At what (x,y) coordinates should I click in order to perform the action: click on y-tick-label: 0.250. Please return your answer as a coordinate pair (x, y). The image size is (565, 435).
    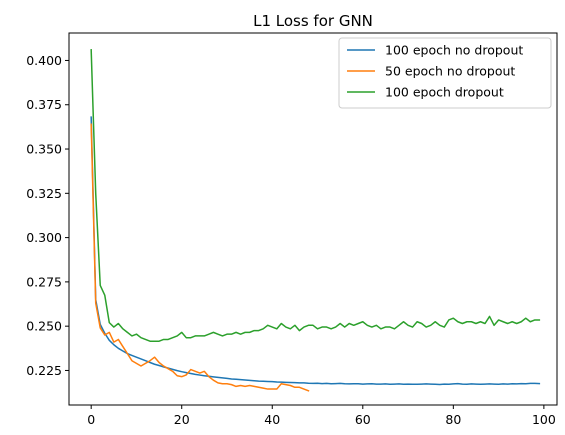
    Looking at the image, I should click on (44, 326).